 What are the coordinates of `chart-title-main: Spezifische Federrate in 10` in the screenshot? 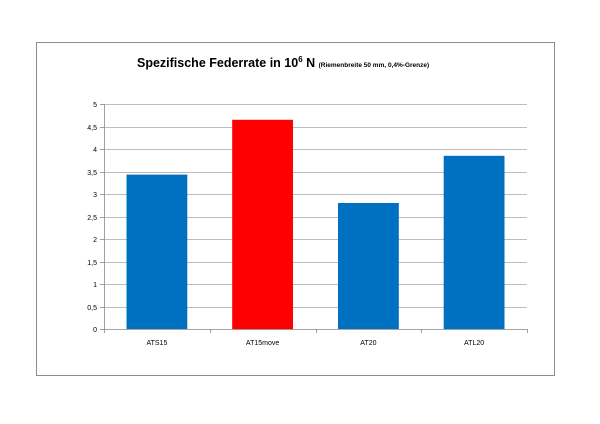 It's located at (217, 63).